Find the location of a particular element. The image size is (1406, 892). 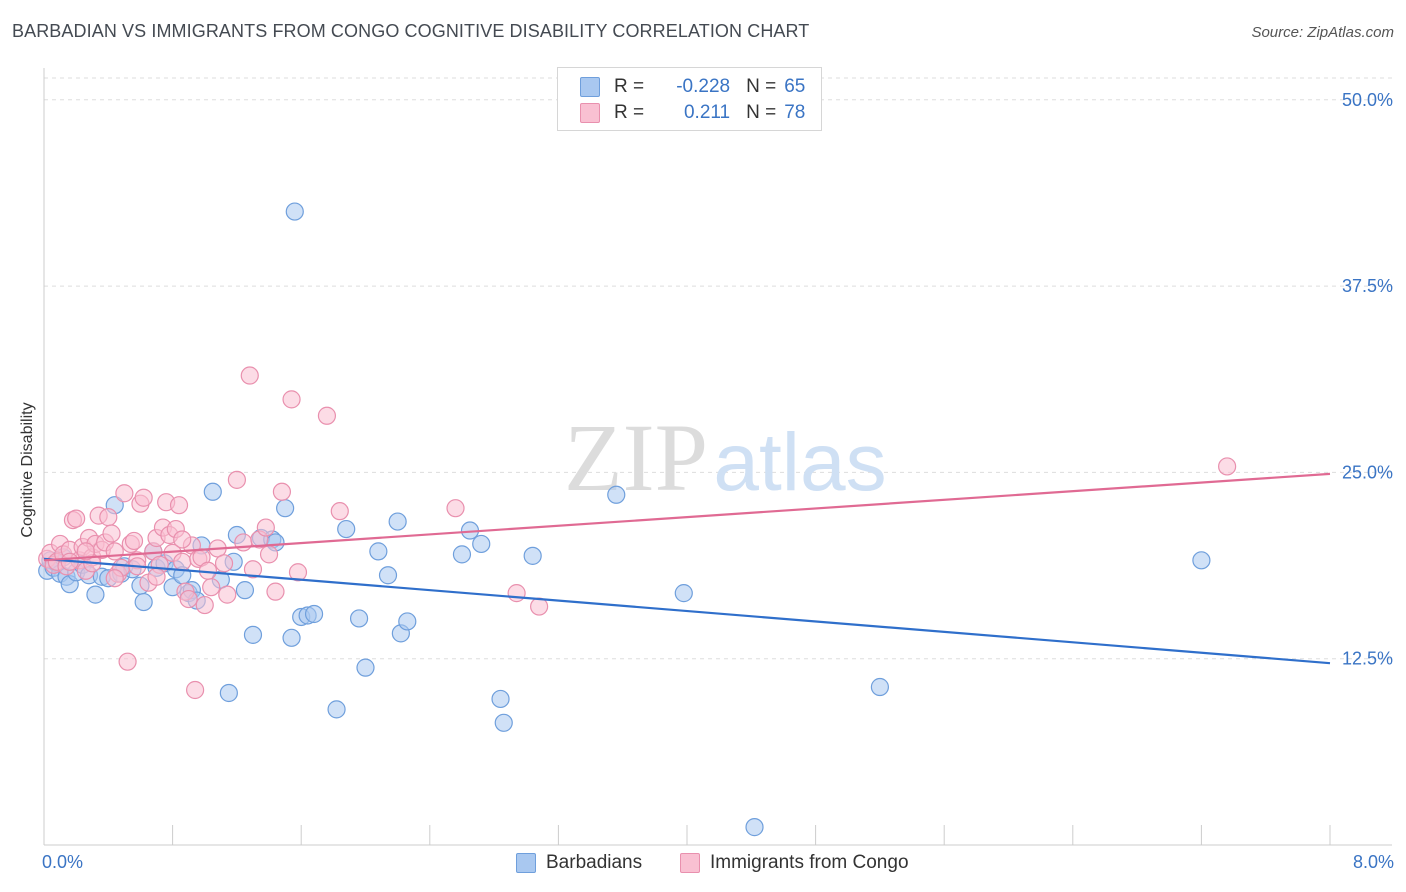

y-axis-label-wrap: Cognitive Disability is located at coordinates (28, 470).